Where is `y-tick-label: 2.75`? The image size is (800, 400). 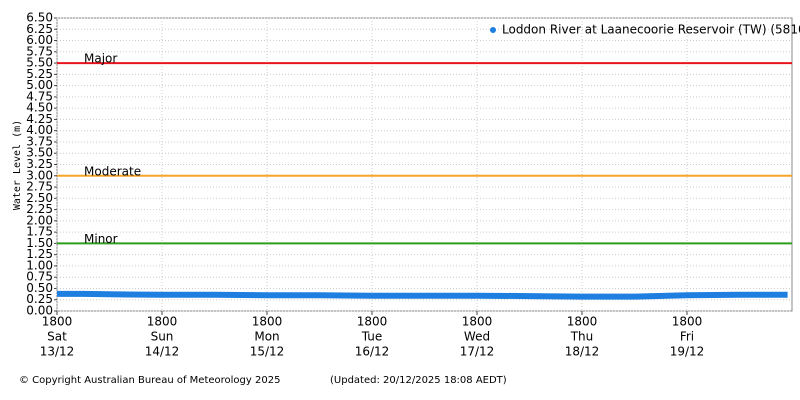
y-tick-label: 2.75 is located at coordinates (39, 187).